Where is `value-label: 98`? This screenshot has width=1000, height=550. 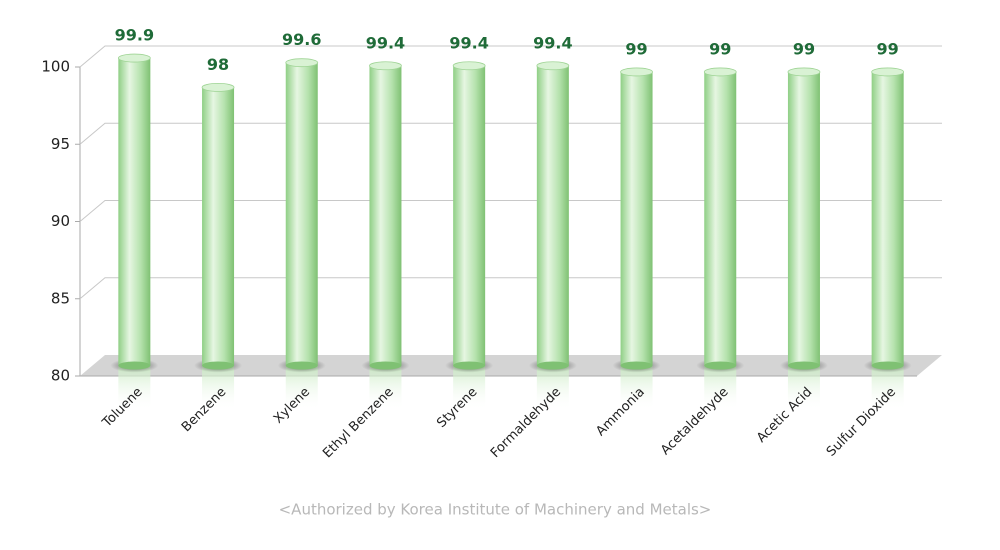
value-label: 98 is located at coordinates (218, 64).